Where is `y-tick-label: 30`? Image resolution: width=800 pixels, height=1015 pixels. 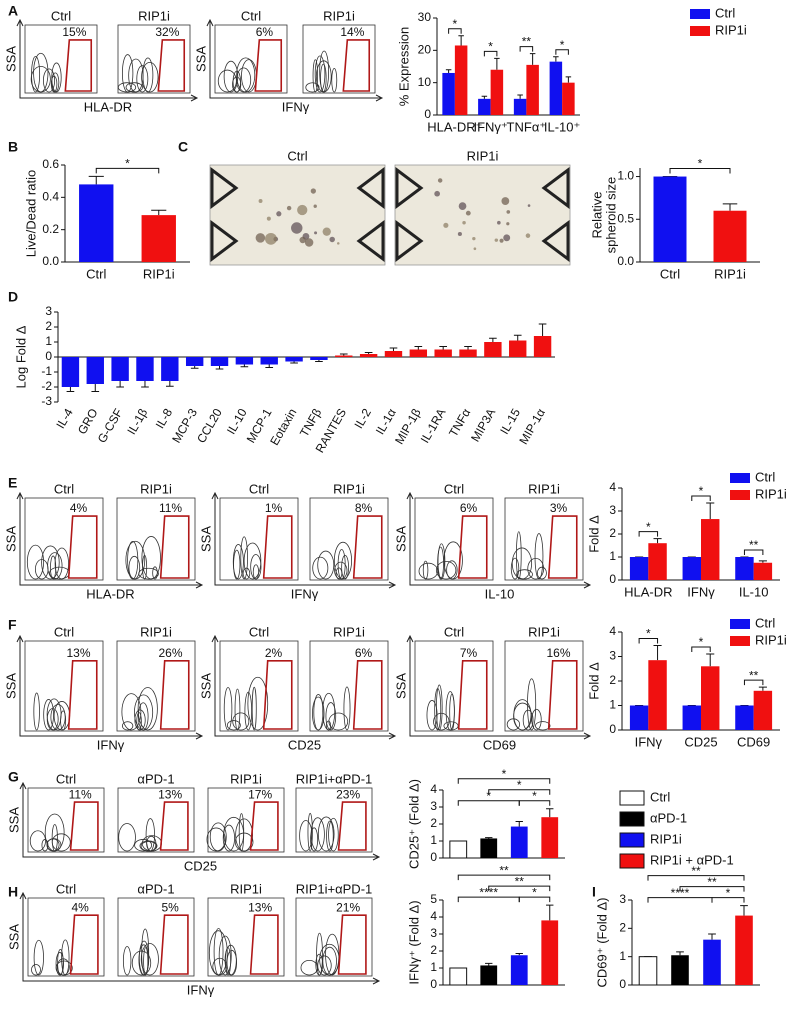 y-tick-label: 30 is located at coordinates (425, 17).